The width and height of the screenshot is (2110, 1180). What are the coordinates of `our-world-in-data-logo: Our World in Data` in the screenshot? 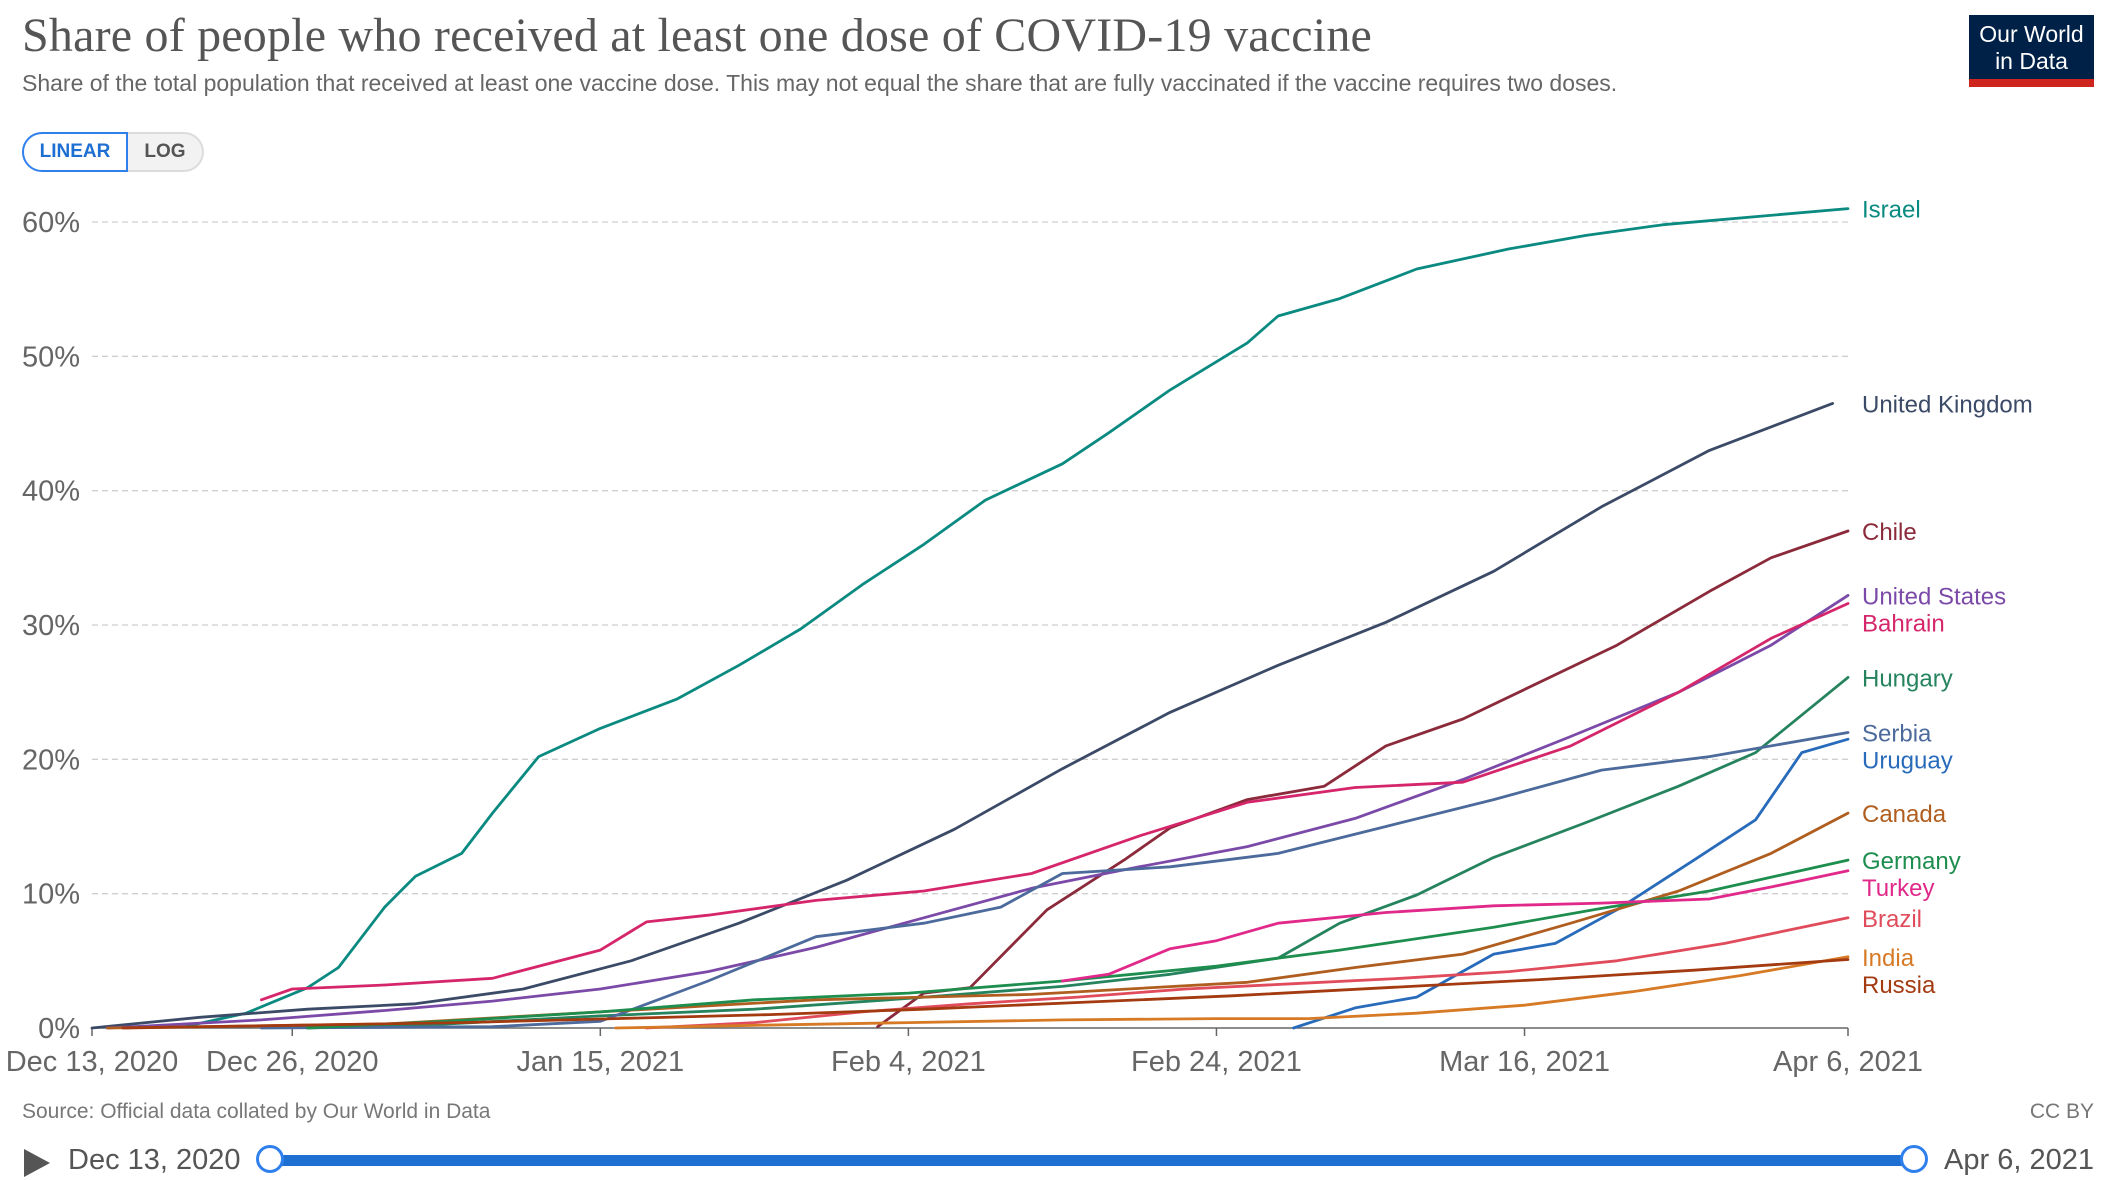 It's located at (2031, 51).